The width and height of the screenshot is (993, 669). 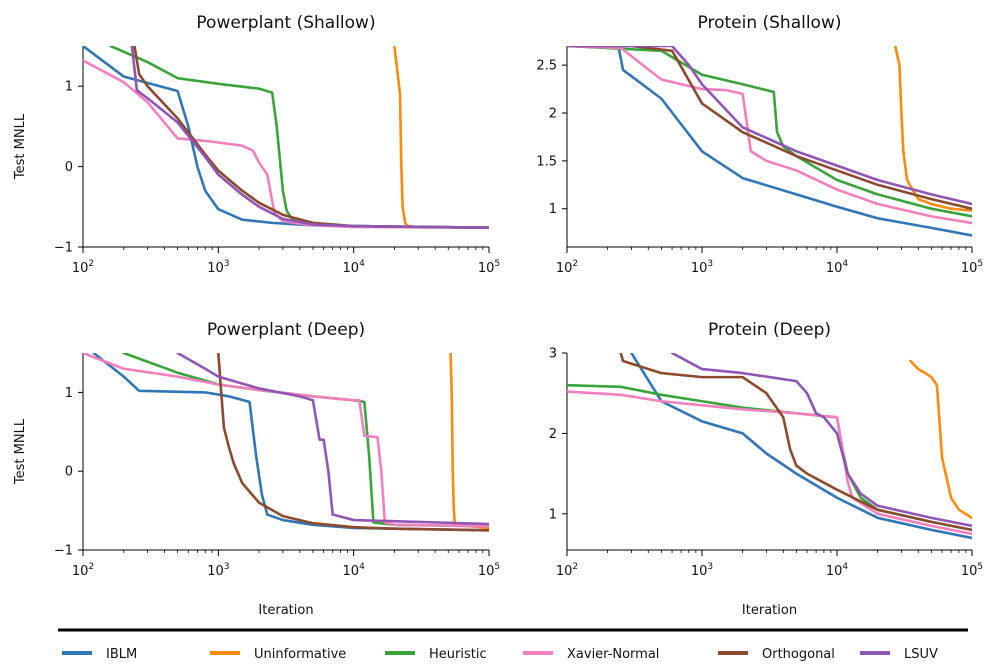 What do you see at coordinates (921, 654) in the screenshot?
I see `legend-label: LSUV` at bounding box center [921, 654].